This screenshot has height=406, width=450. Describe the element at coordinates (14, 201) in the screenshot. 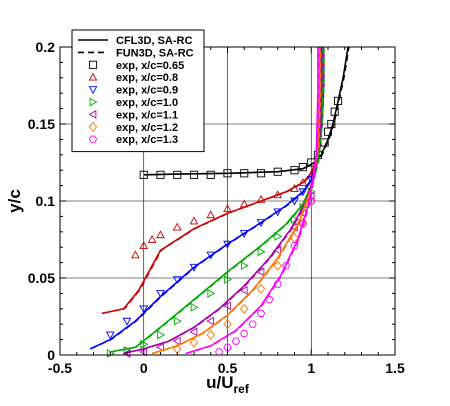

I see `y-axis-title: y/c` at that location.